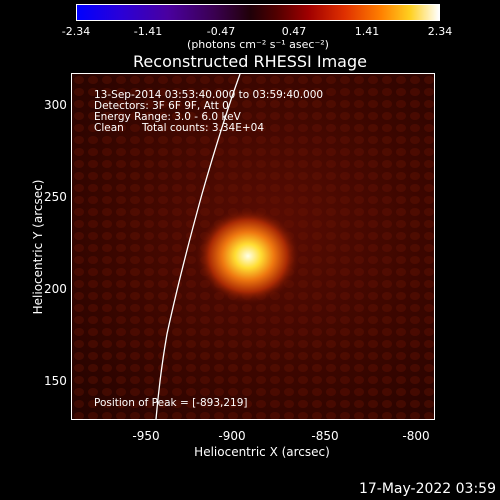 The height and width of the screenshot is (500, 500). Describe the element at coordinates (232, 436) in the screenshot. I see `x-tick-label: -900` at that location.